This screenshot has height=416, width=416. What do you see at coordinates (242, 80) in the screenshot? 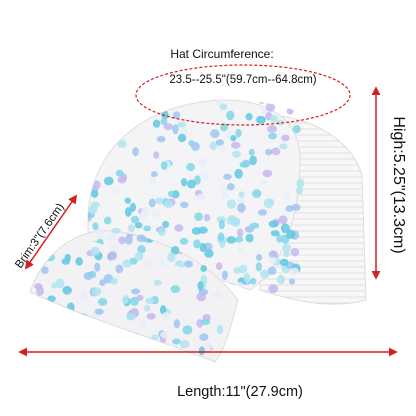
I see `circumference-value: 23.5--25.5"(59.7cm--64.8cm)` at bounding box center [242, 80].